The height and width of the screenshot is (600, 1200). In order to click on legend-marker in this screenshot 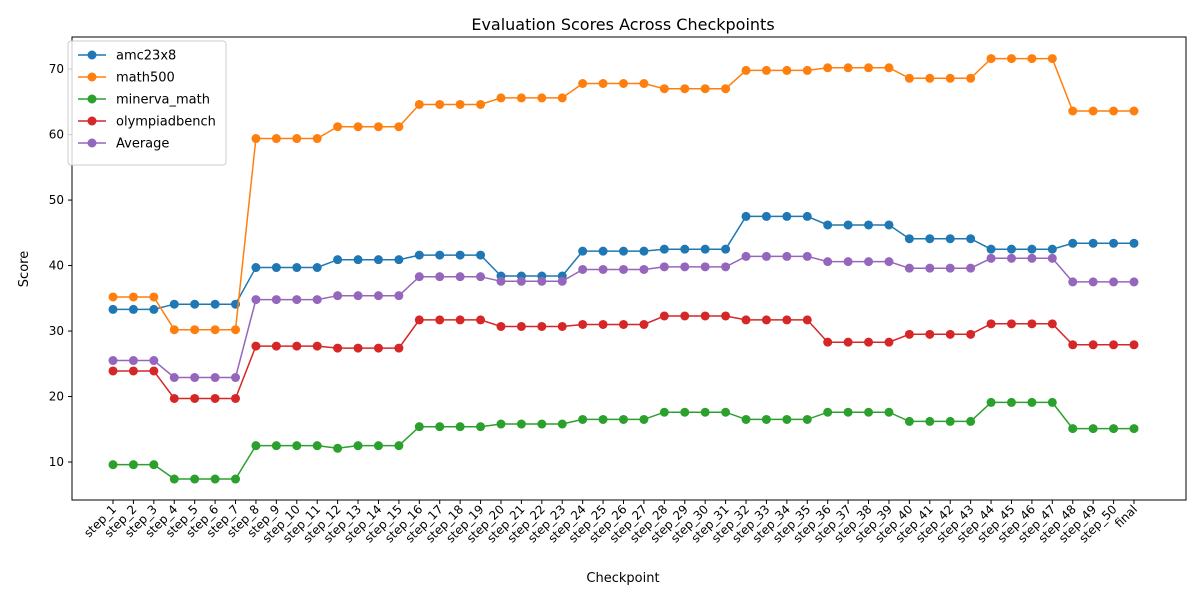, I will do `click(92, 77)`.